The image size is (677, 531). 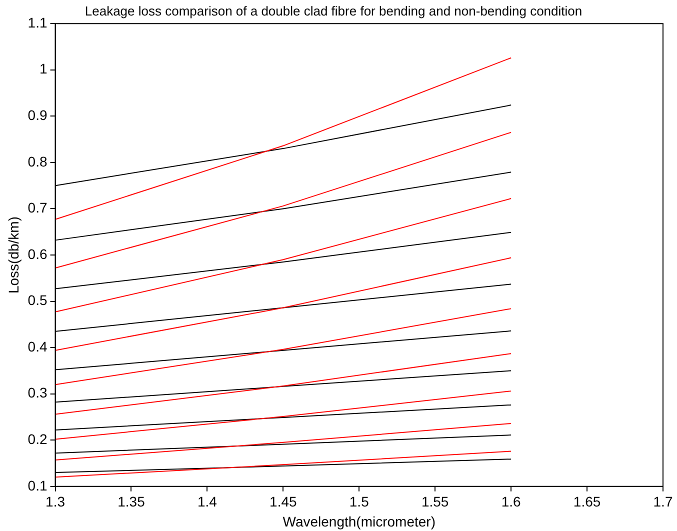 I want to click on y-tick-label: 1, so click(x=43, y=68).